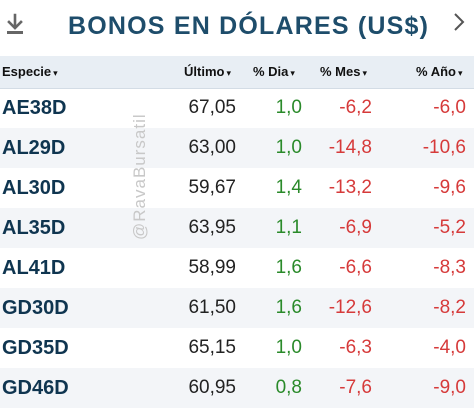  I want to click on column-mes: % Mes ▾, so click(343, 72).